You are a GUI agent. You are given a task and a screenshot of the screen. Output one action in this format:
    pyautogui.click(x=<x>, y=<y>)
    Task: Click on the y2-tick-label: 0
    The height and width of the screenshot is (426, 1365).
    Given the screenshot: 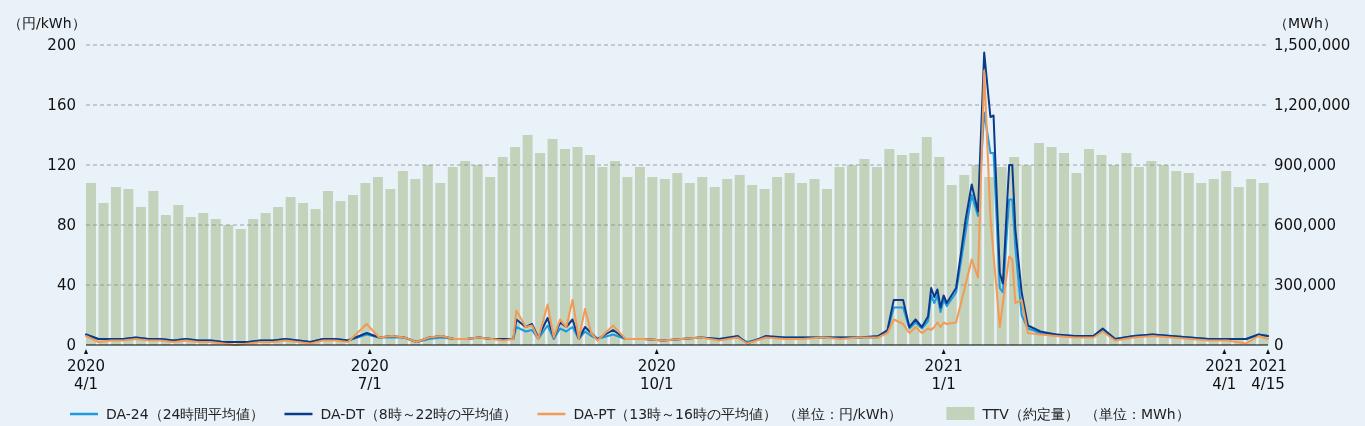 What is the action you would take?
    pyautogui.click(x=1279, y=345)
    